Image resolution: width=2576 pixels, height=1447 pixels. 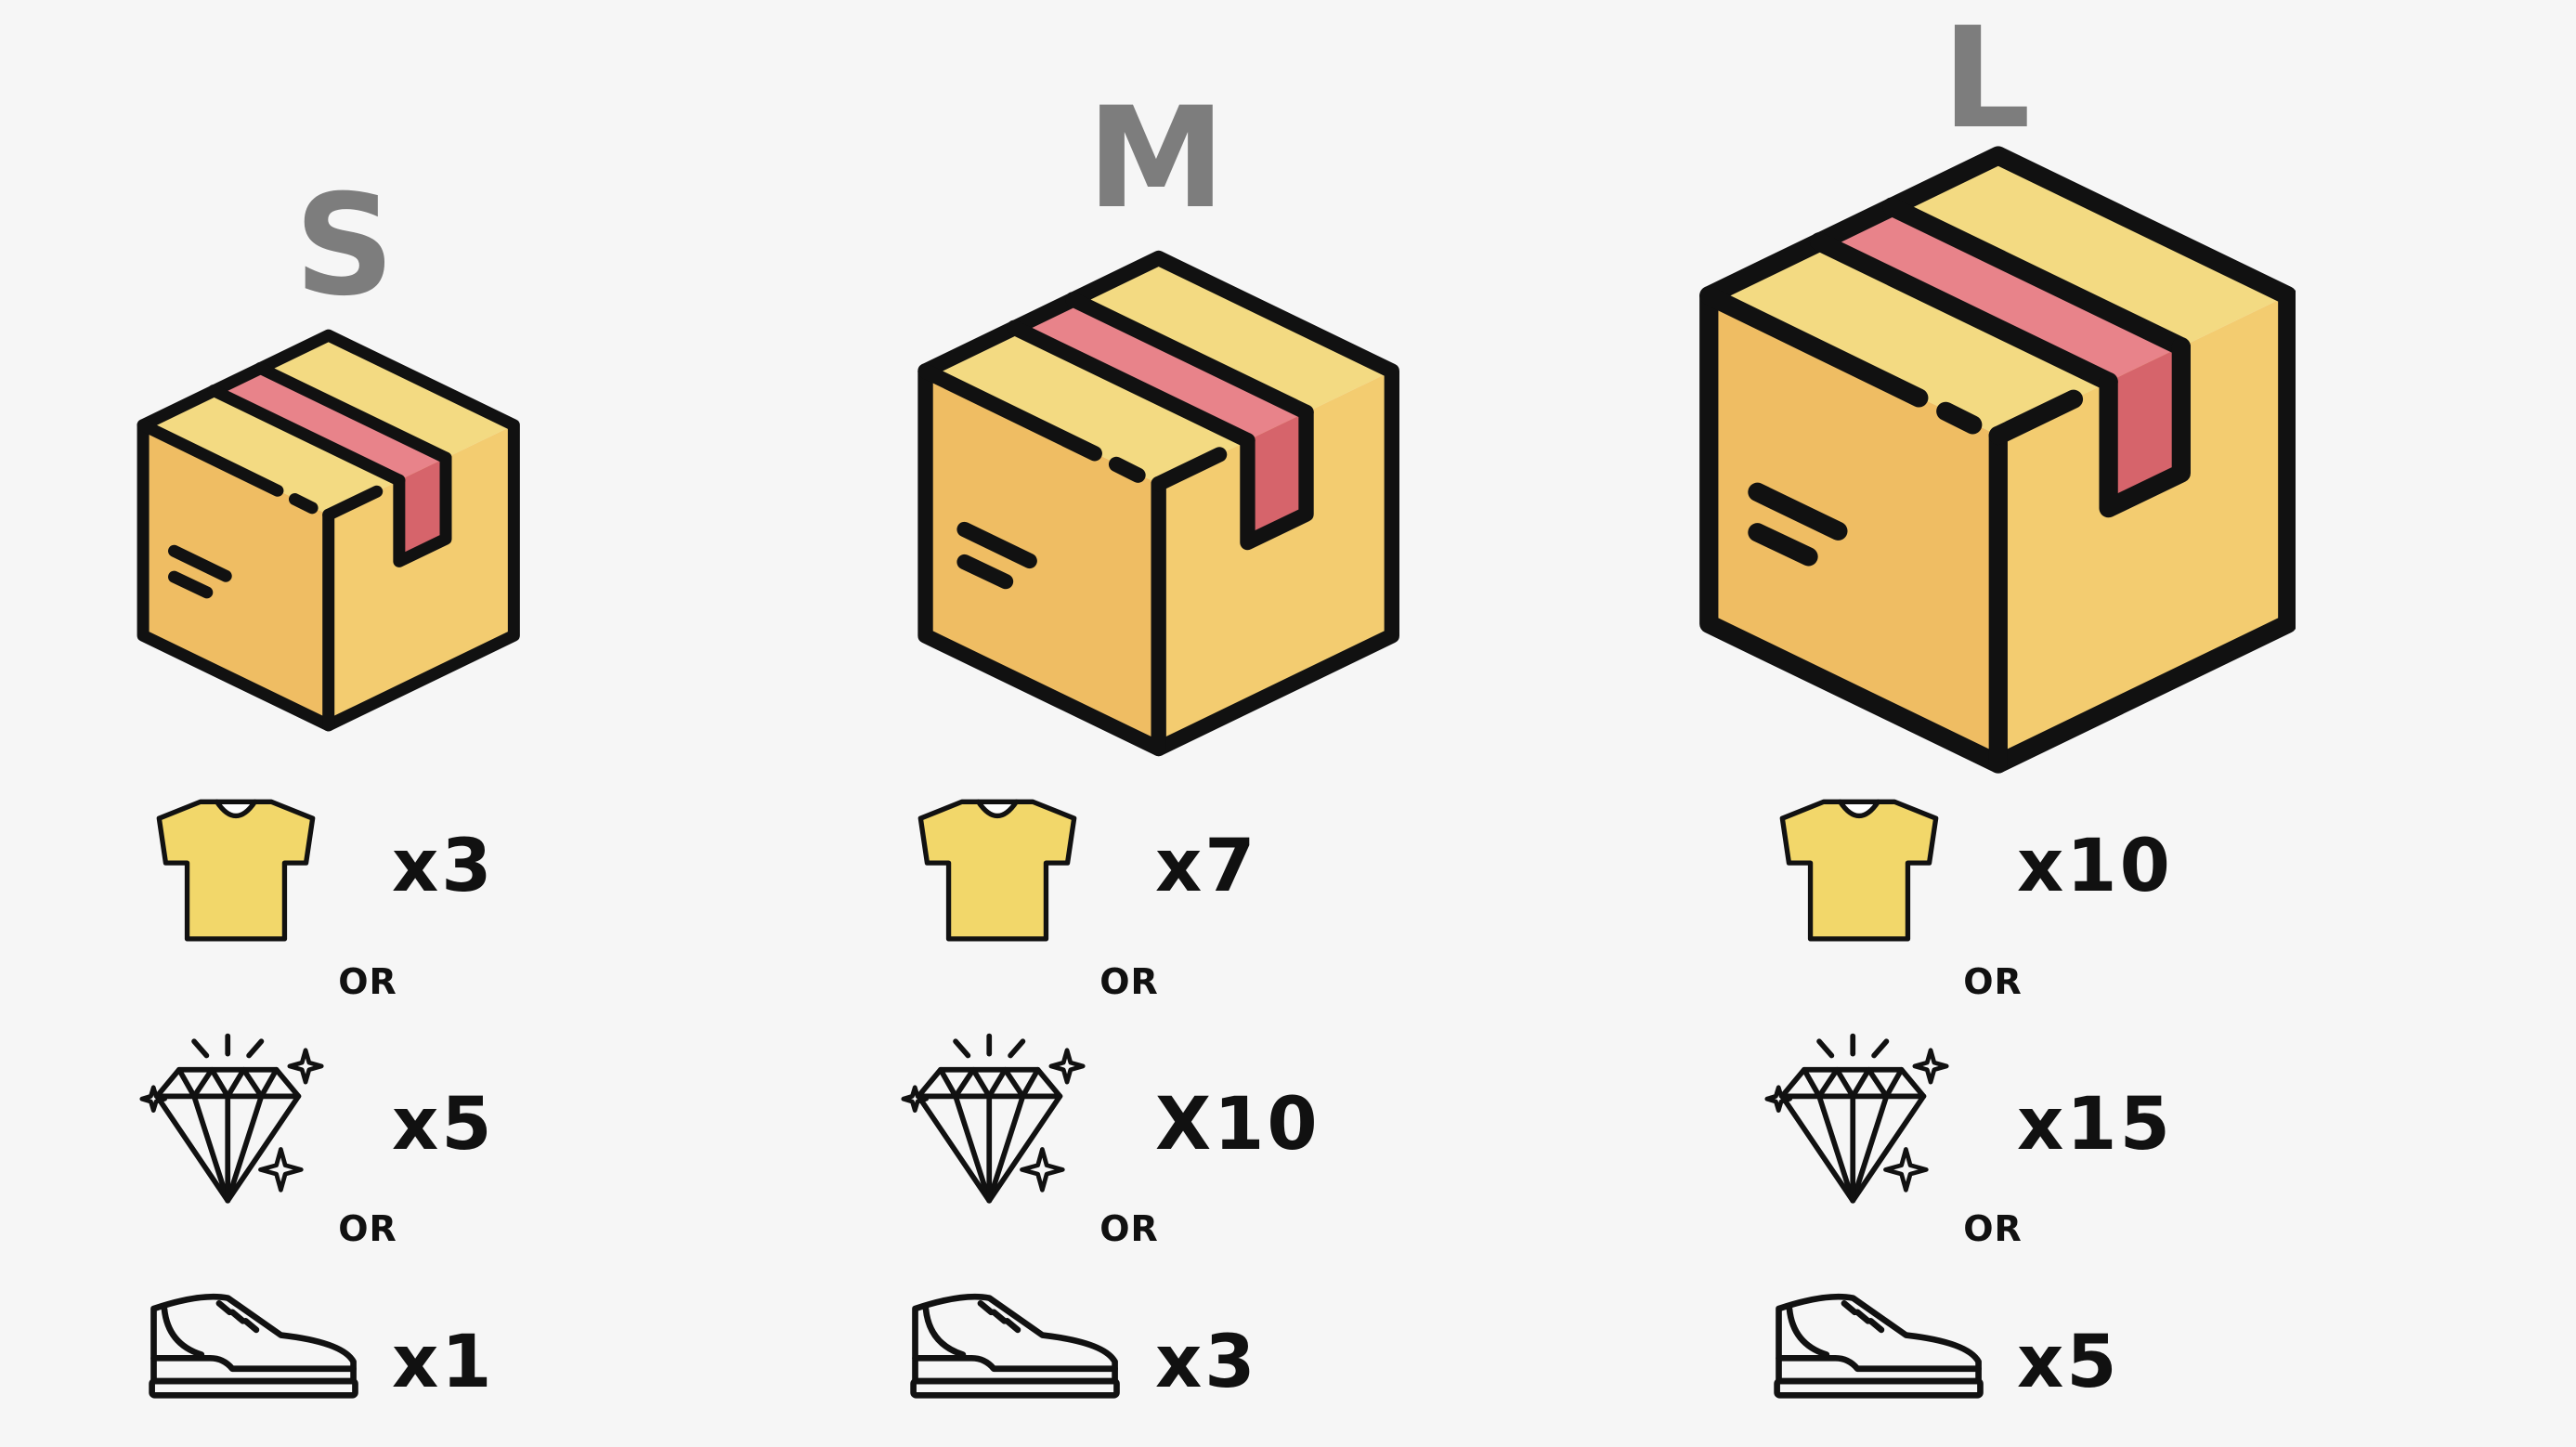 I want to click on size-label-s: S, so click(x=345, y=246).